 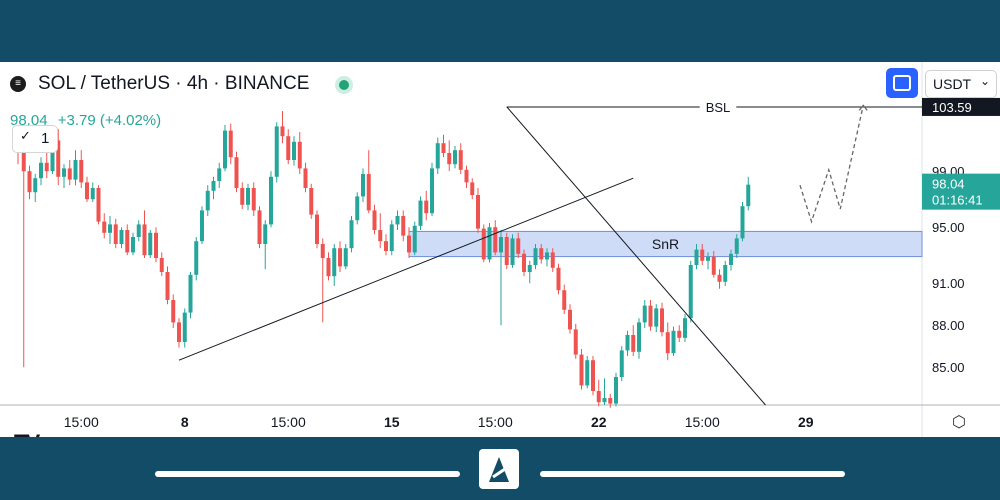 I want to click on bsl-label: BSL, so click(x=718, y=107).